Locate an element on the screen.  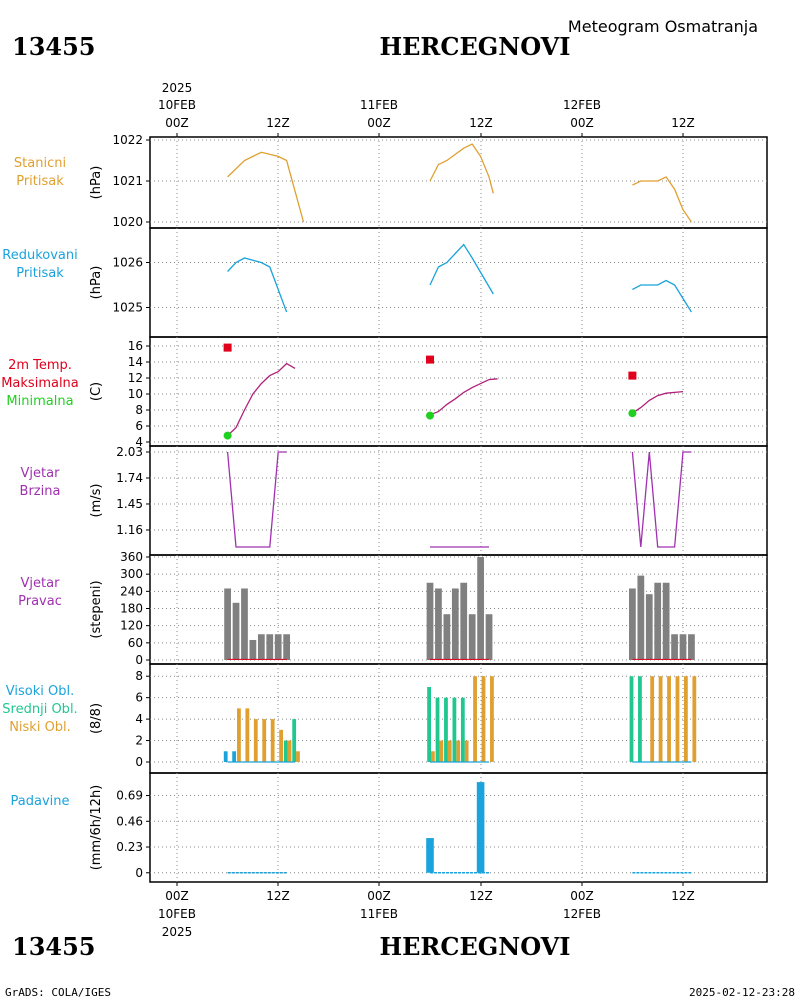
panel-4-ytick-label-3: 180 is located at coordinates (131, 609).